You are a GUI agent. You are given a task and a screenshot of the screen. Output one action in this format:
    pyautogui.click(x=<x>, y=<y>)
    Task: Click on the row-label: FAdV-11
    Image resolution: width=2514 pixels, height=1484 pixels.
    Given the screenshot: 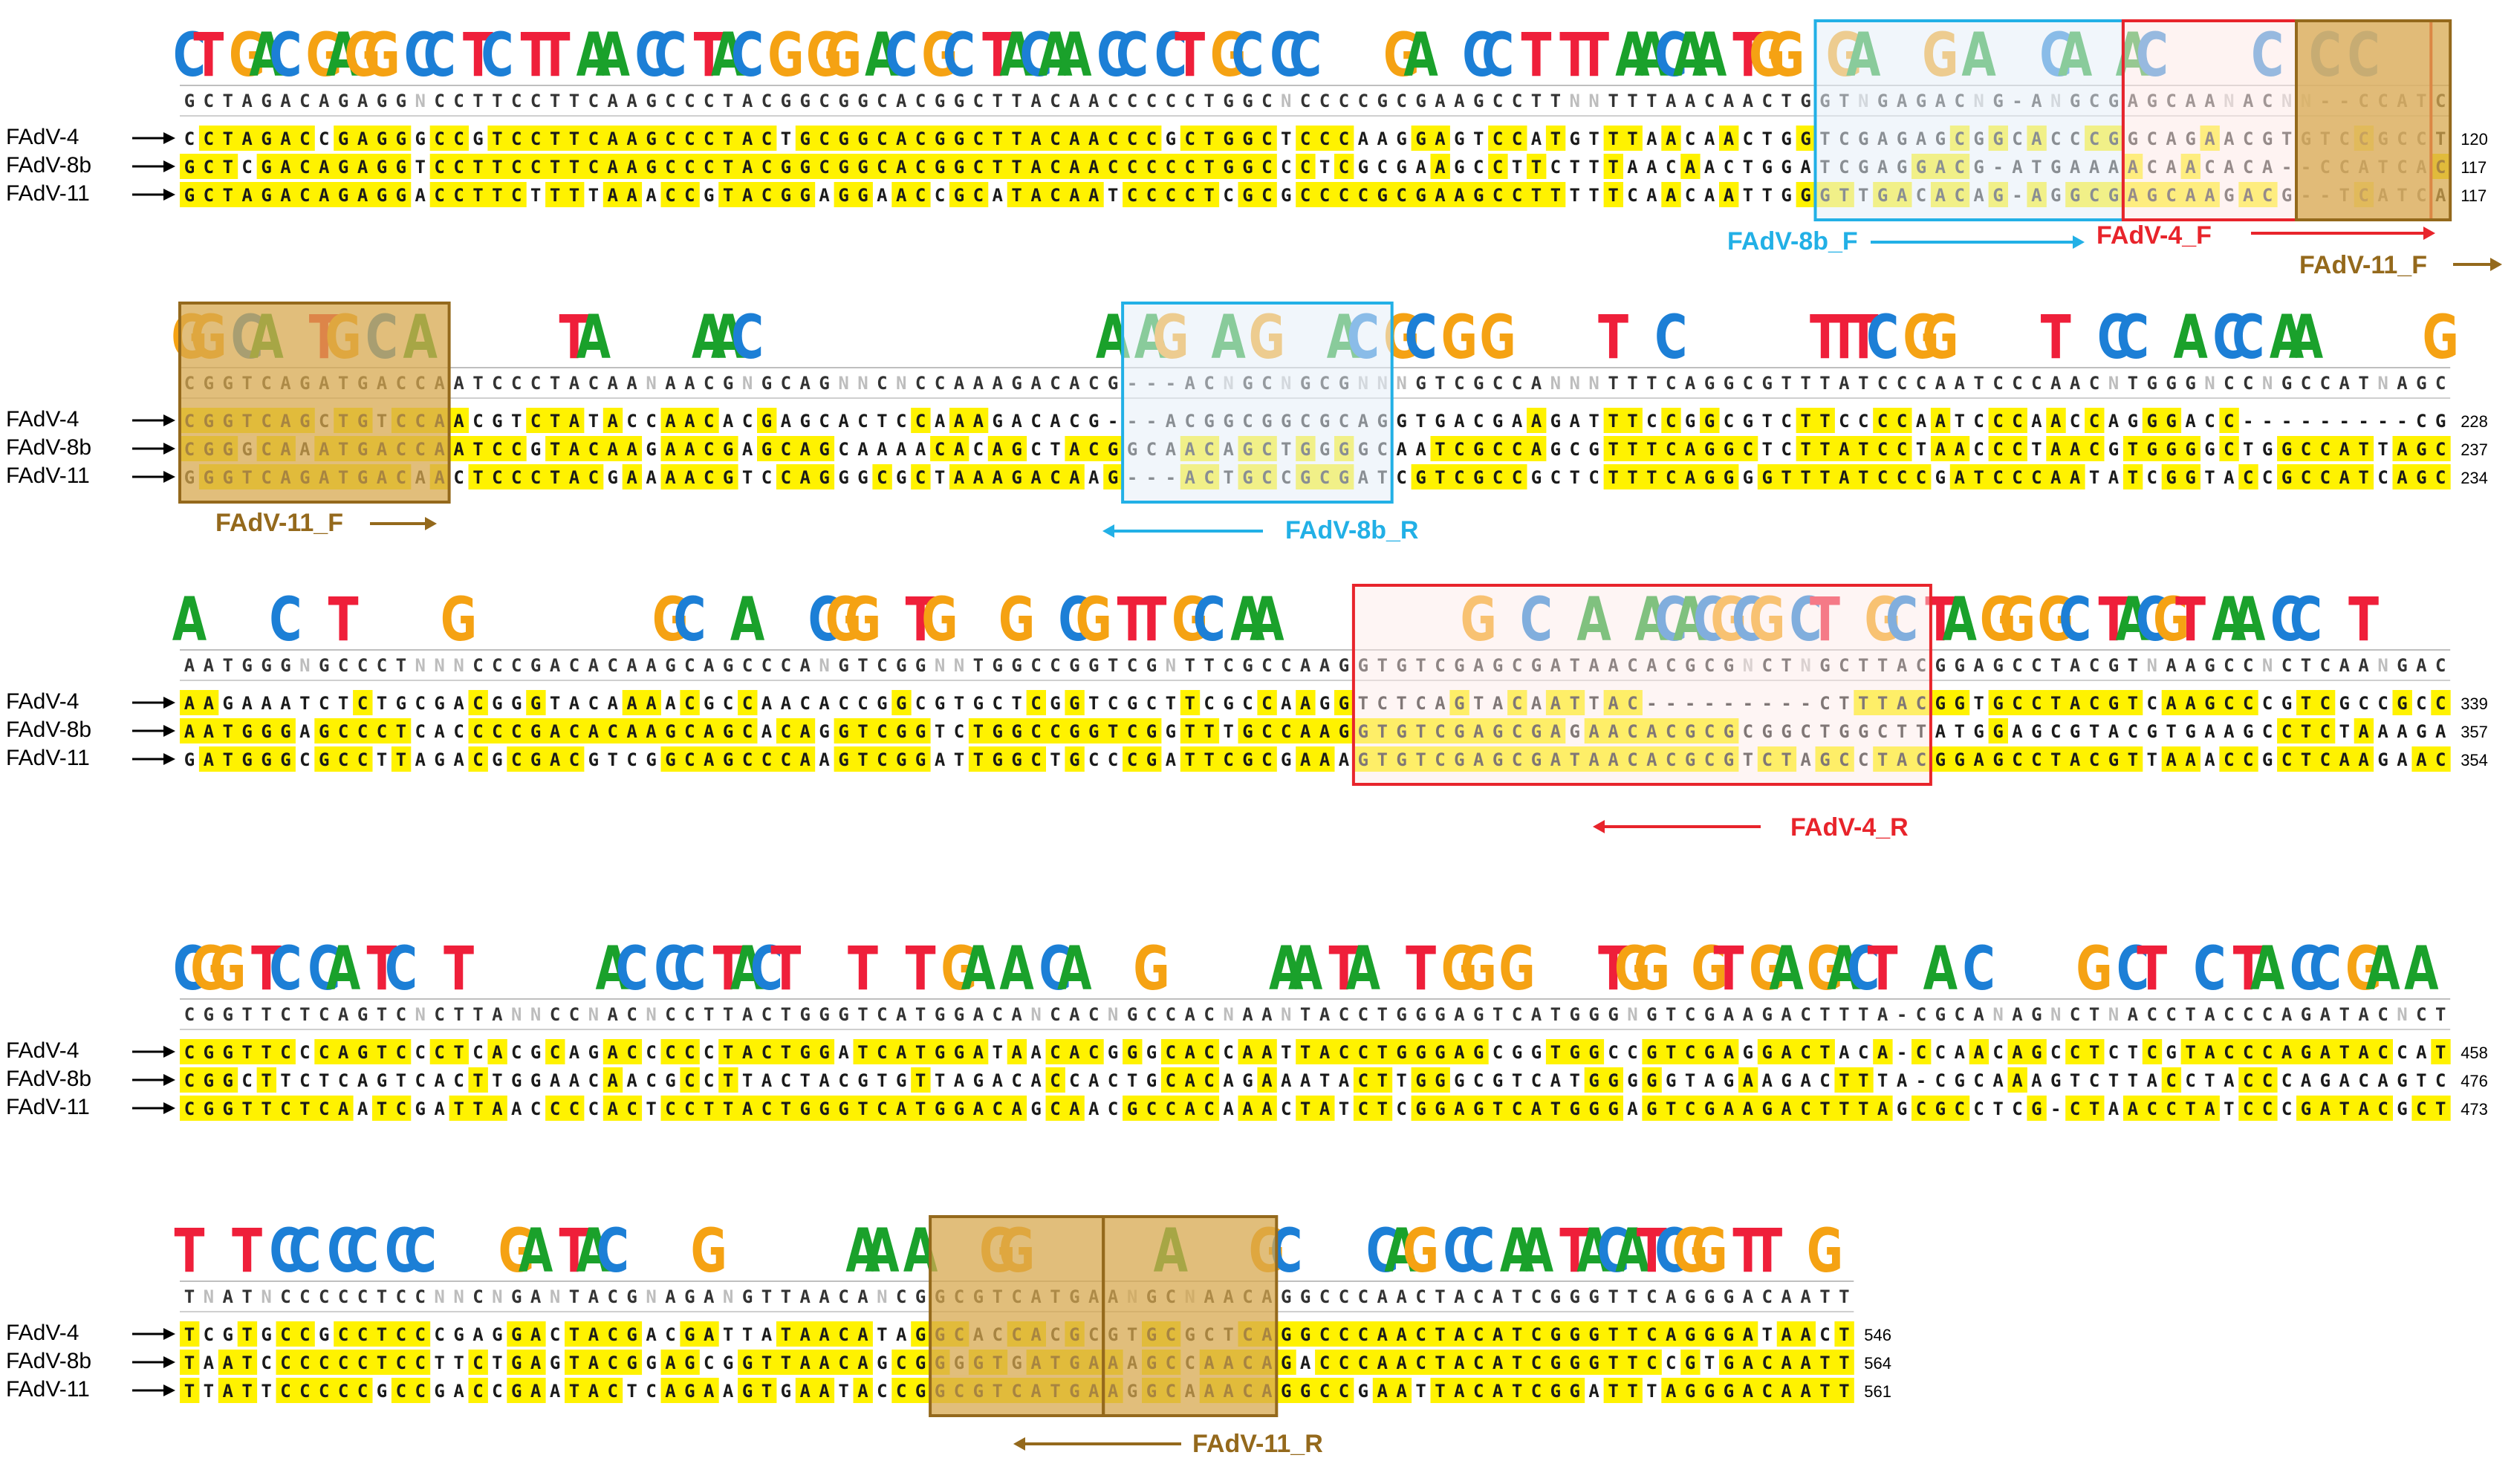 What is the action you would take?
    pyautogui.click(x=48, y=476)
    